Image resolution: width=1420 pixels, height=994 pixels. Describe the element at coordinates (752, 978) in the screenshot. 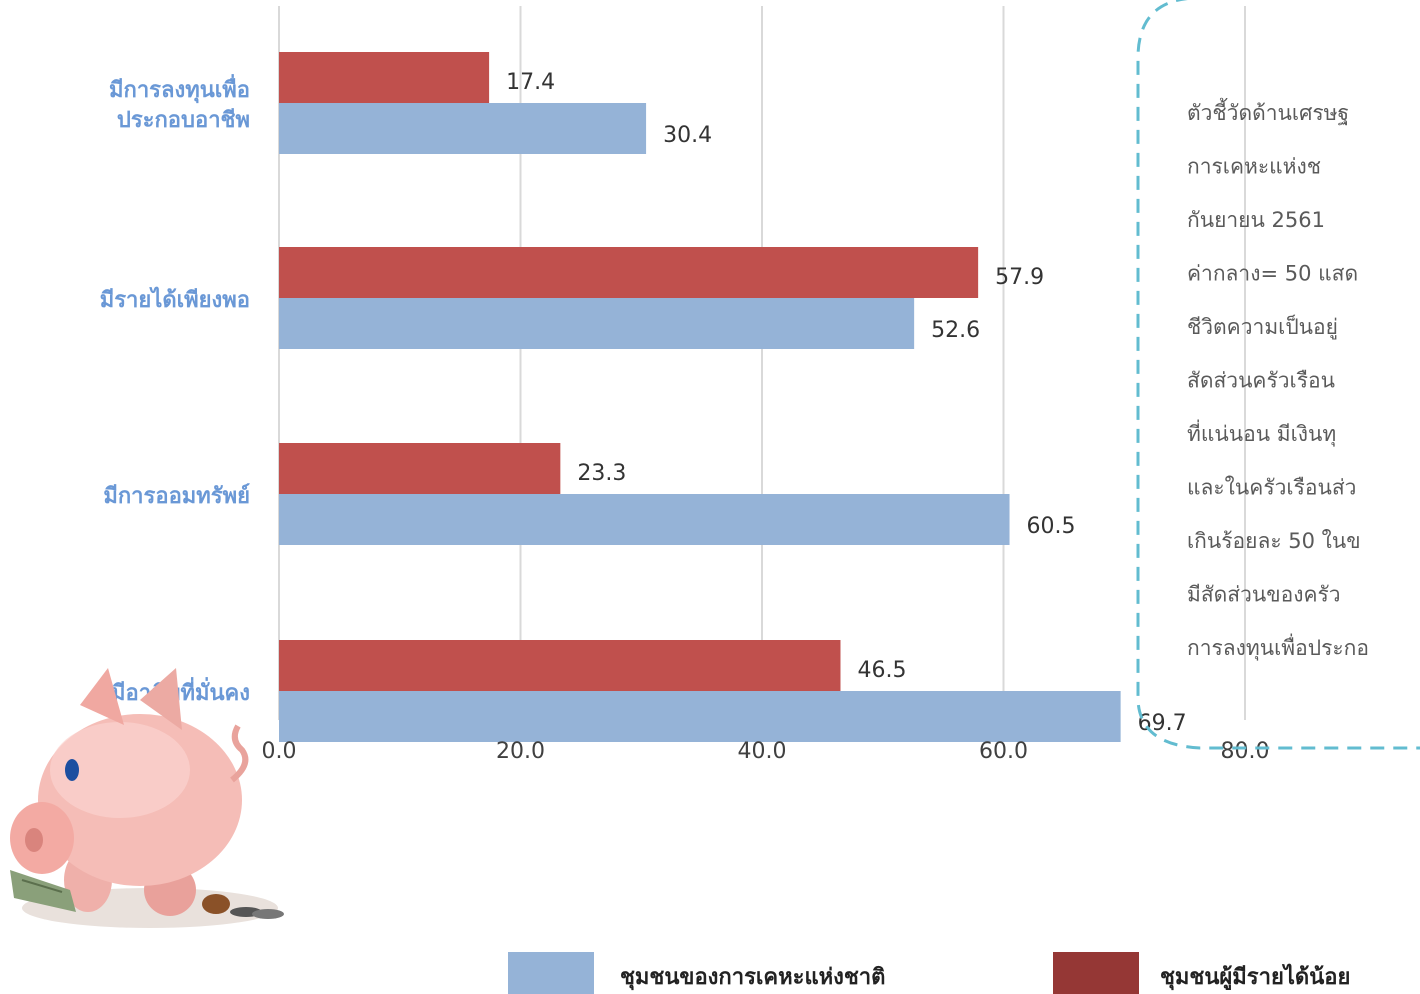

I see `legend-label-housing: ชุมชนของการเคหะแห่งชาติ` at that location.